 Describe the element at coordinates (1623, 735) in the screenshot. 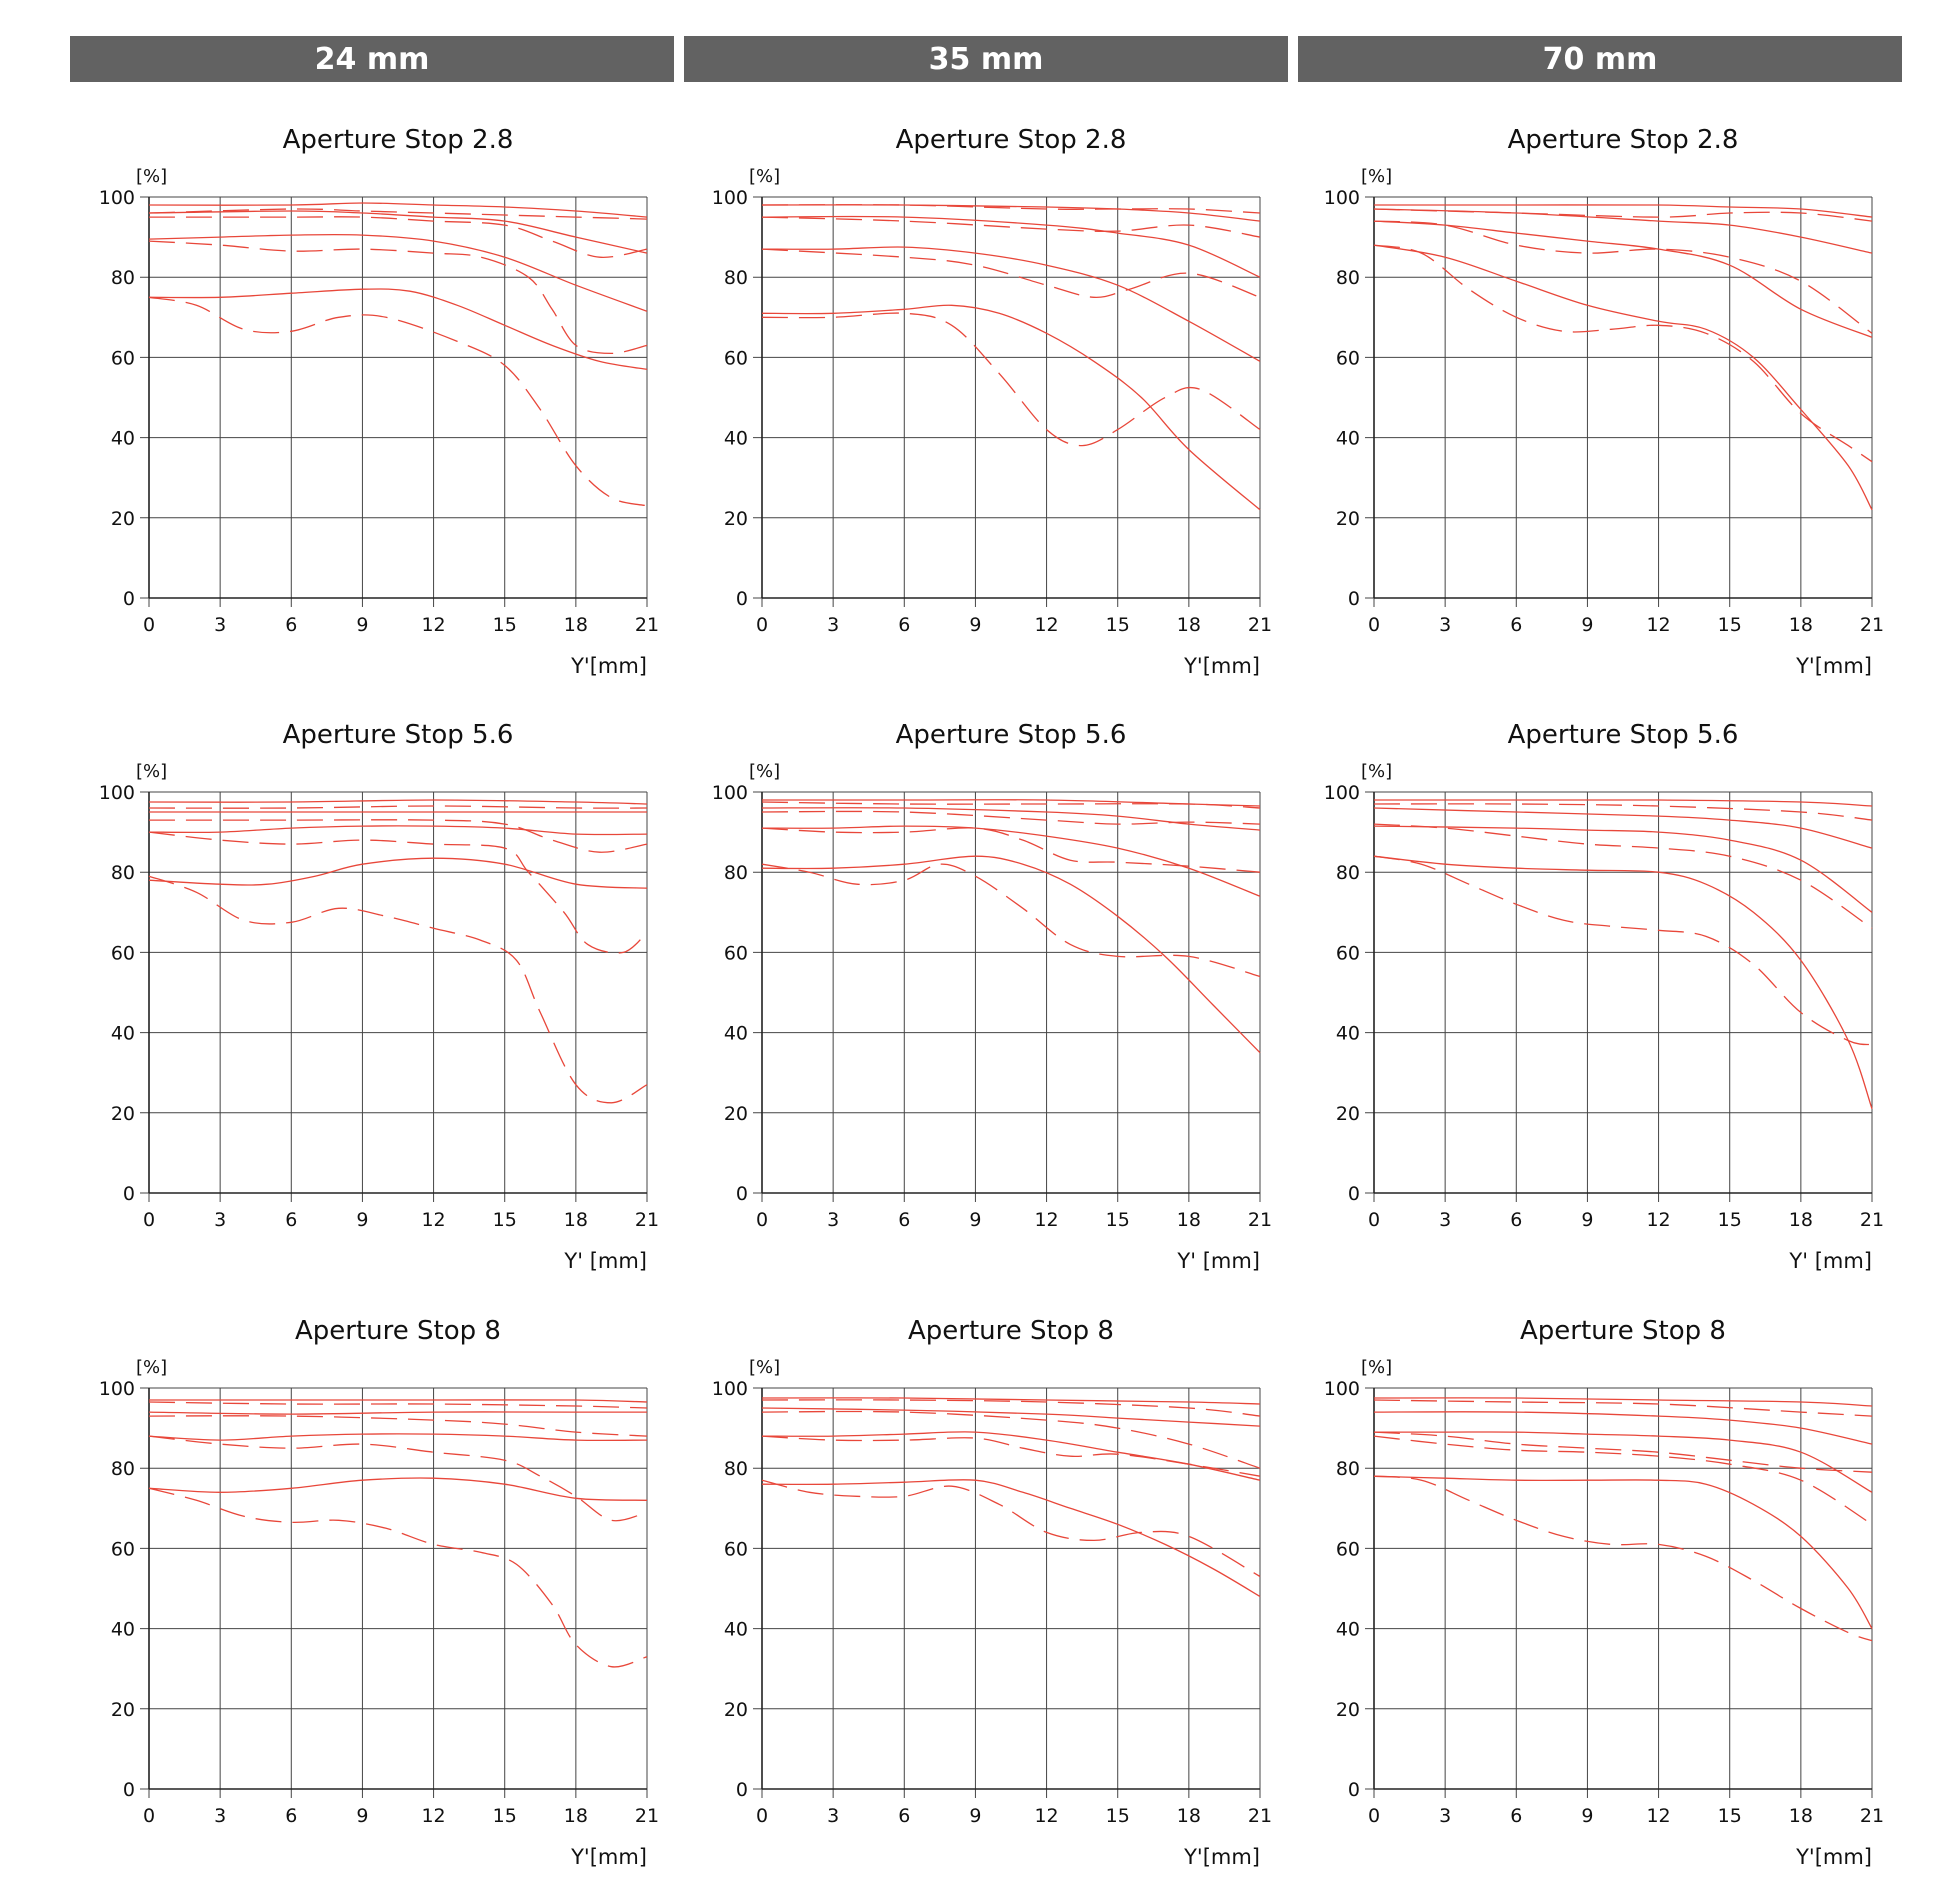

I see `panel-title: Aperture Stop 5.6` at that location.